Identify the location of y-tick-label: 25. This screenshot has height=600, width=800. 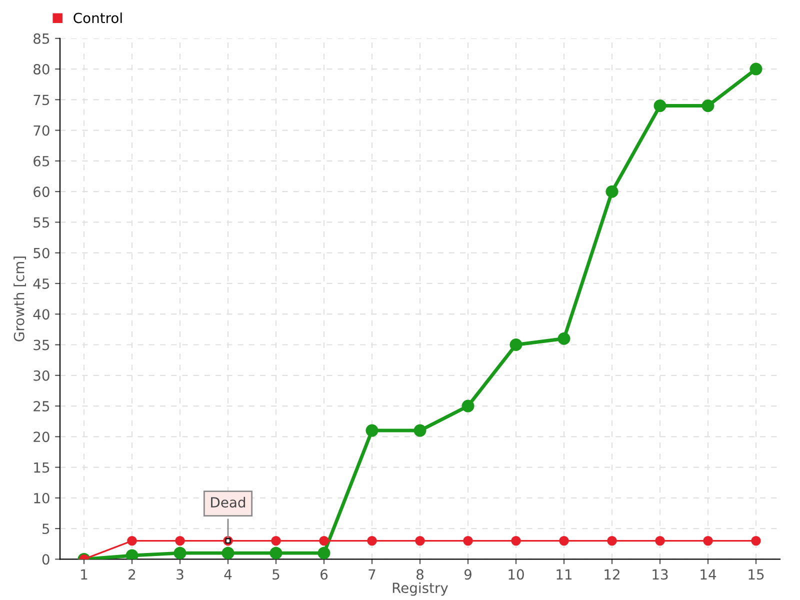
(42, 406).